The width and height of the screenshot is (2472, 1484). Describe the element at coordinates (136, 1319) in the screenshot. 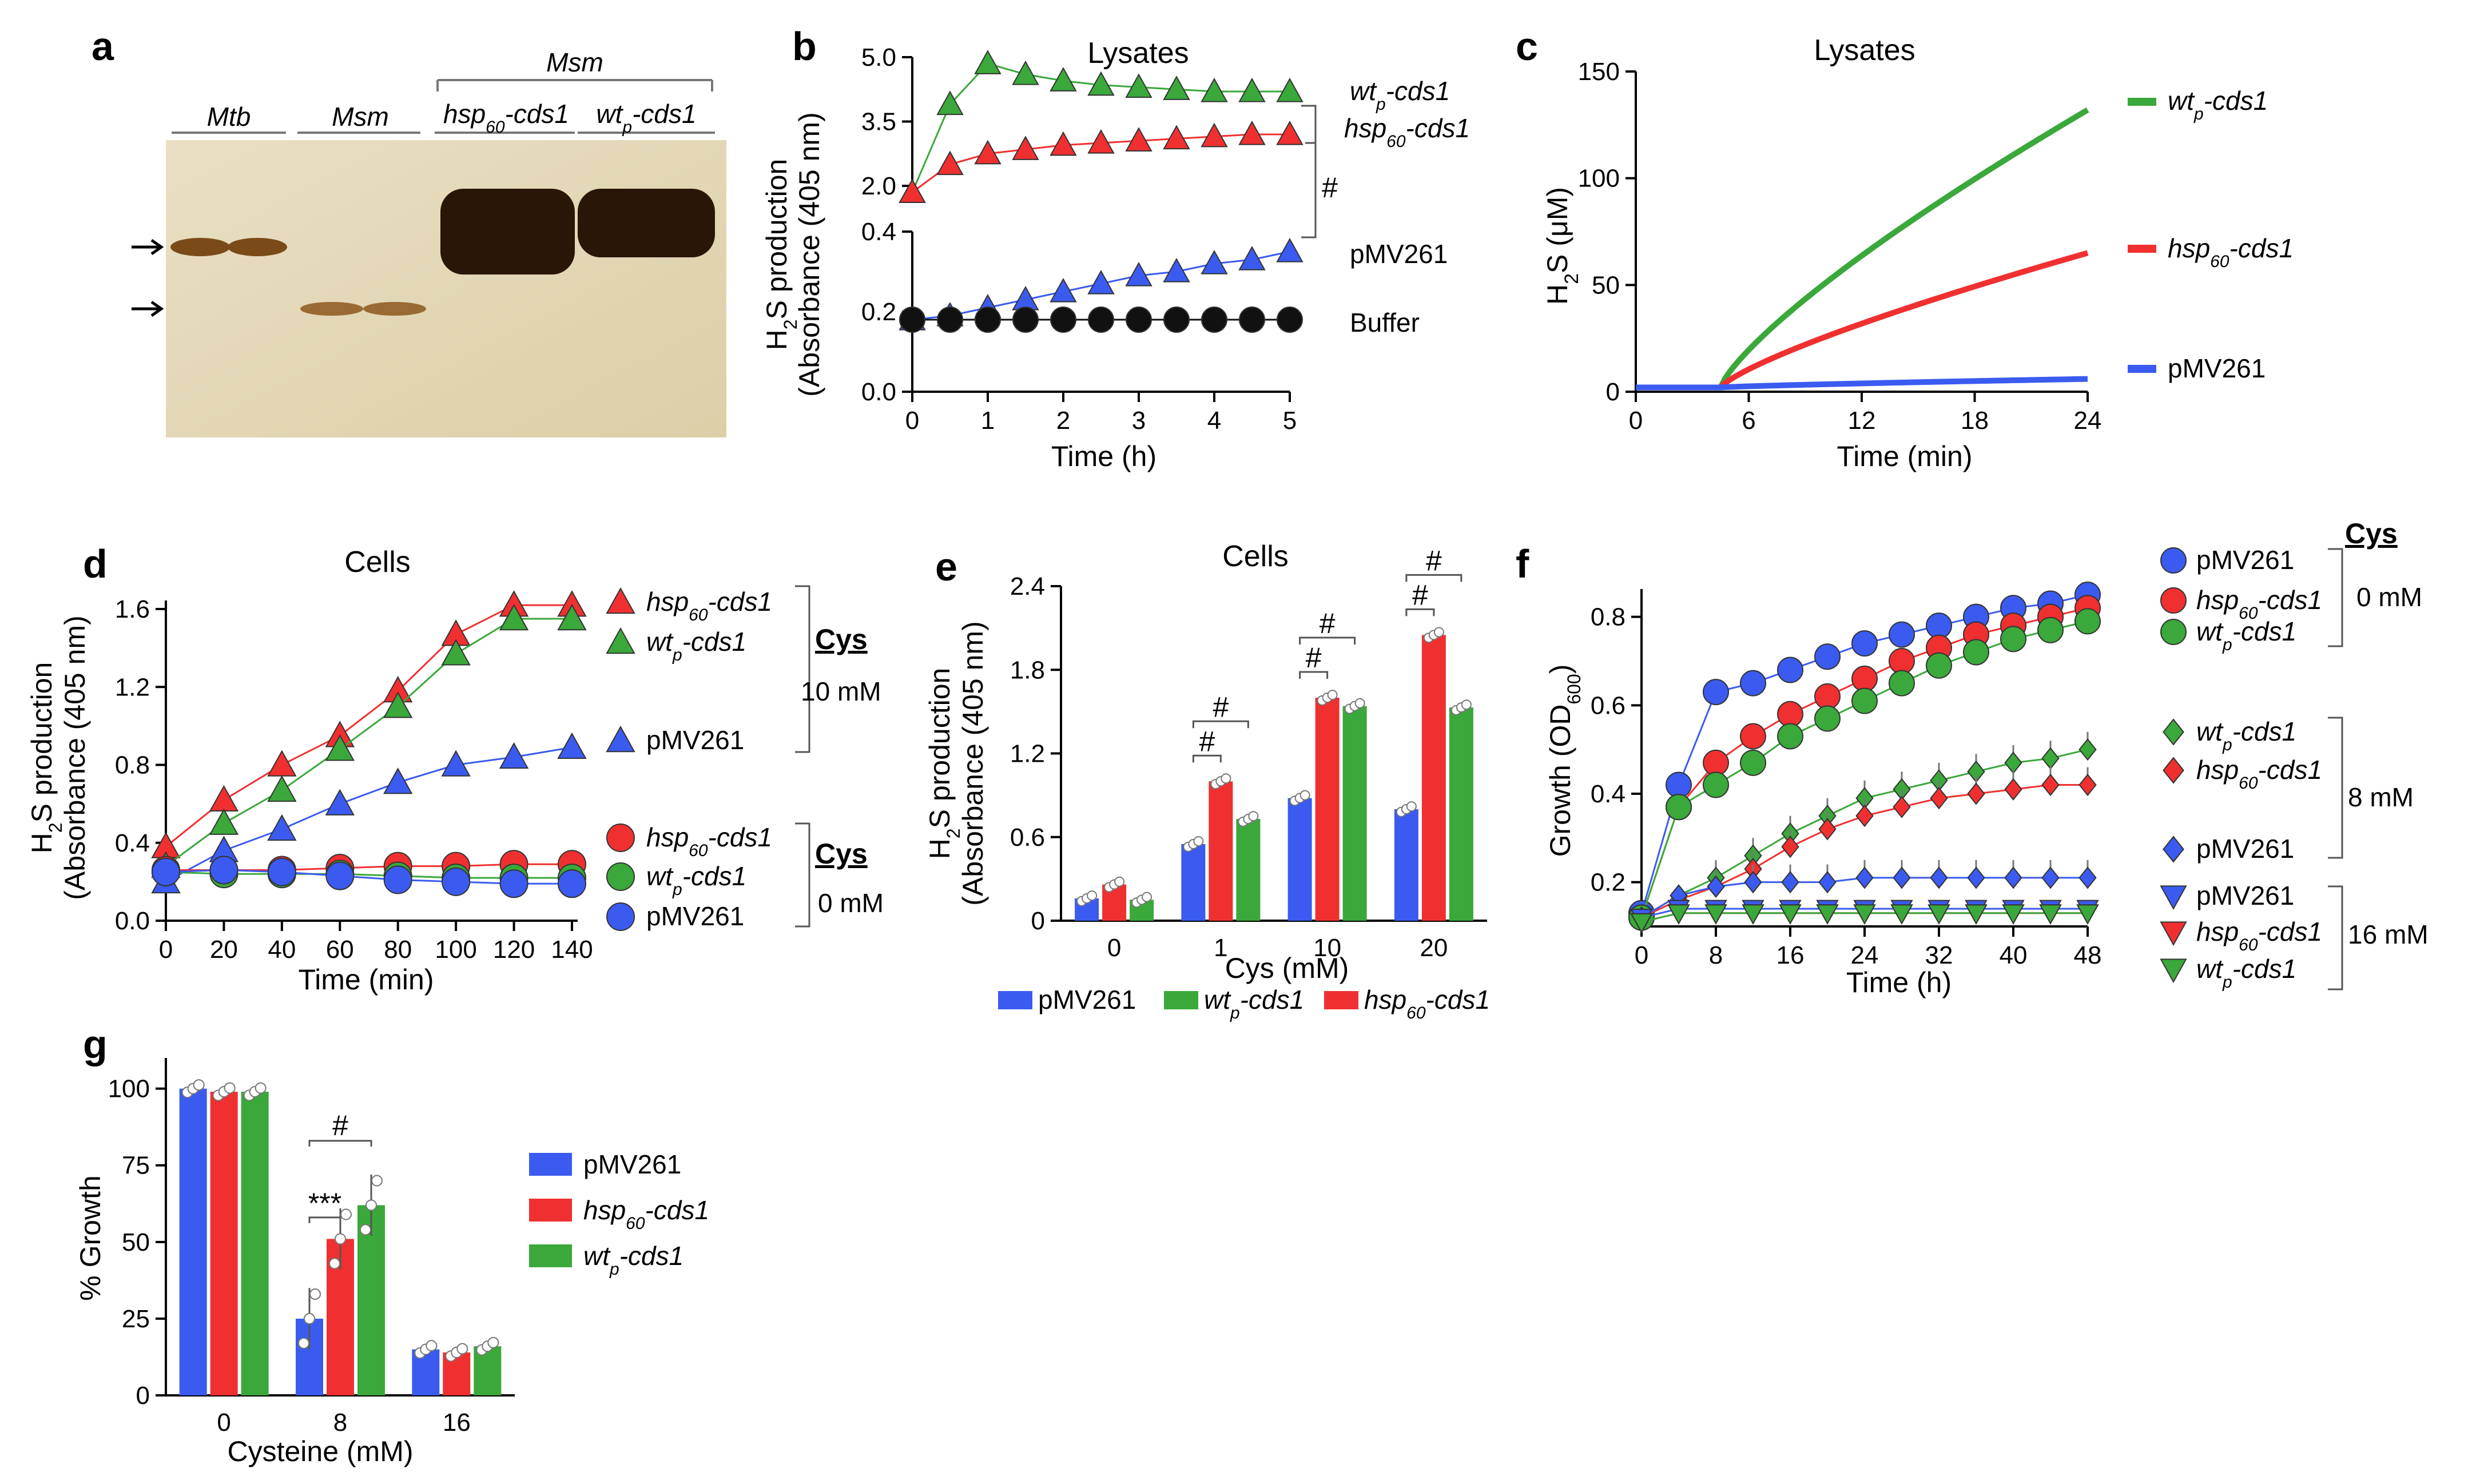

I see `g-y-tick-label: 25` at that location.